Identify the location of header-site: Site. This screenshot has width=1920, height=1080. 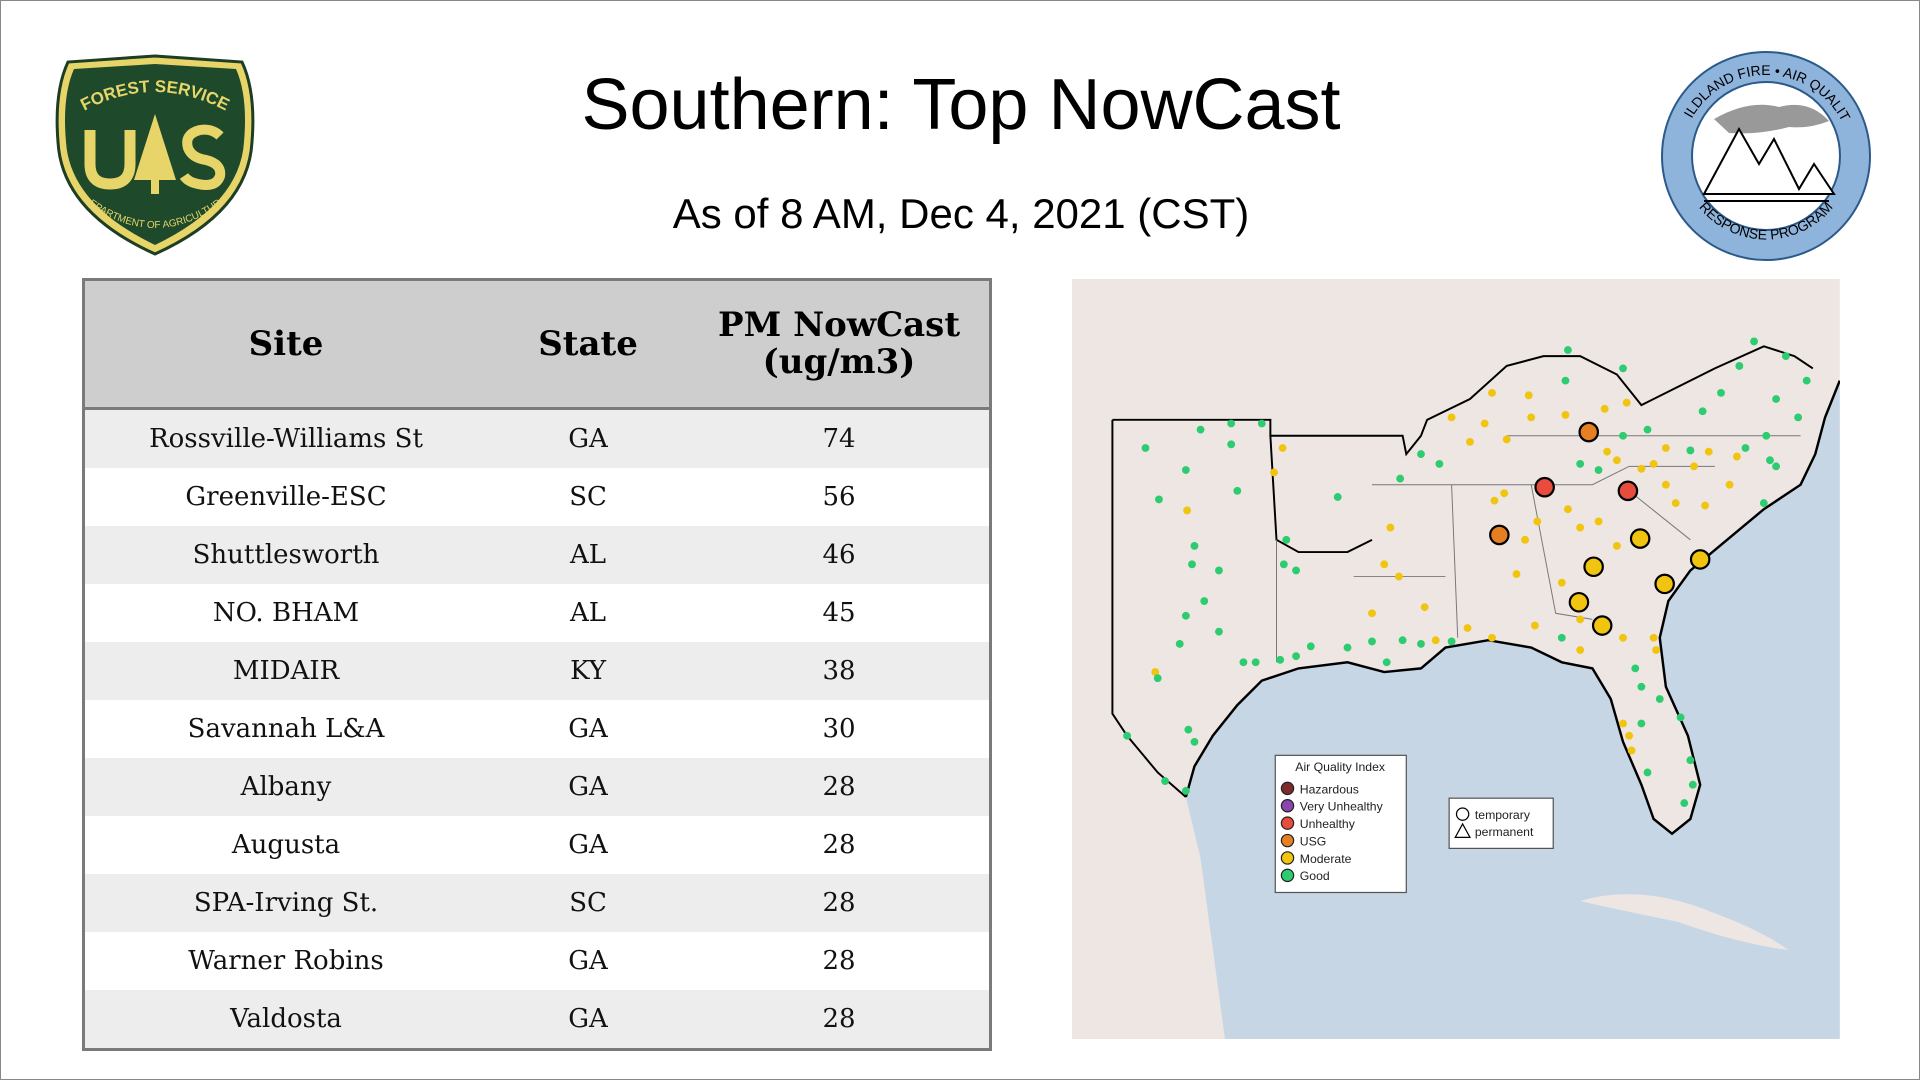
(285, 344).